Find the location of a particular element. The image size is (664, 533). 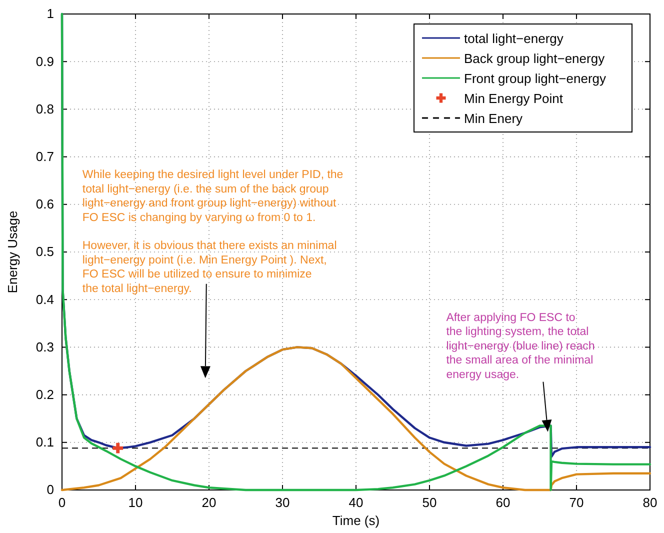

y-tick-label: 0.4 is located at coordinates (45, 299).